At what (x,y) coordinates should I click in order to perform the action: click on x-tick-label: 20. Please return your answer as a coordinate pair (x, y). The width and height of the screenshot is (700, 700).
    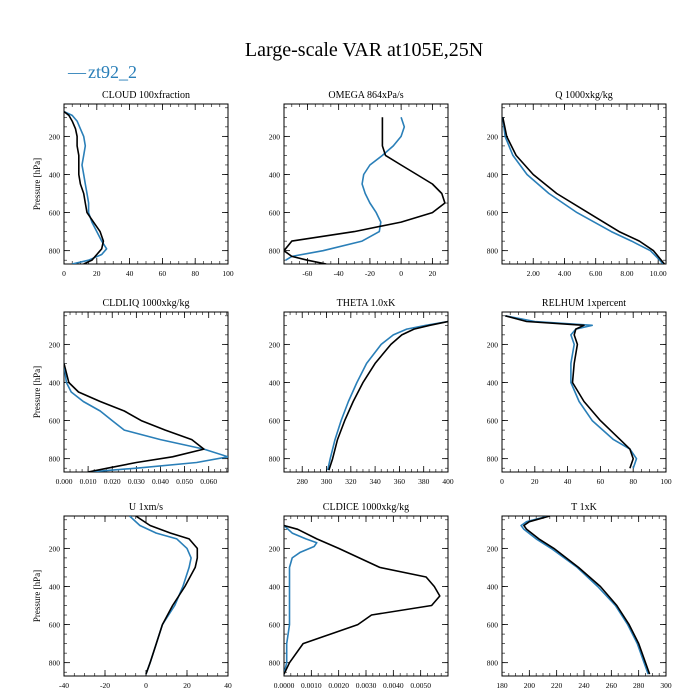
    Looking at the image, I should click on (535, 481).